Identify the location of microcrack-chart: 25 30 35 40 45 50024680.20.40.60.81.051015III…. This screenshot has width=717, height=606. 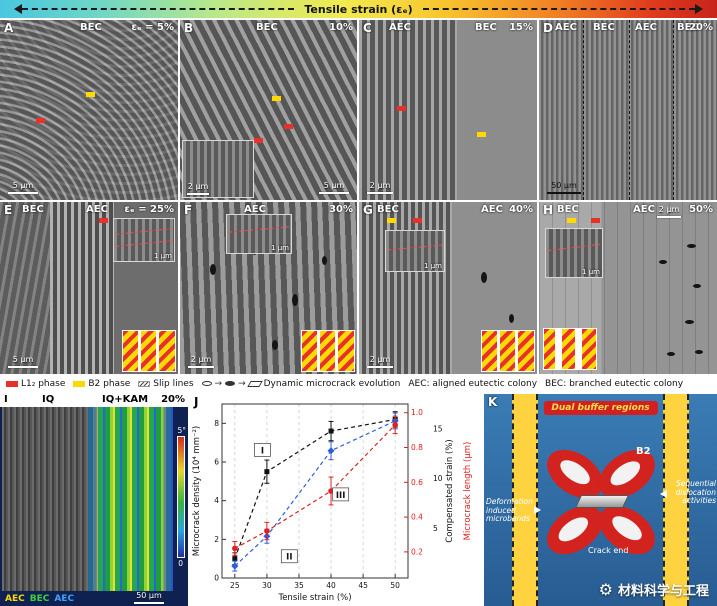
(332, 503).